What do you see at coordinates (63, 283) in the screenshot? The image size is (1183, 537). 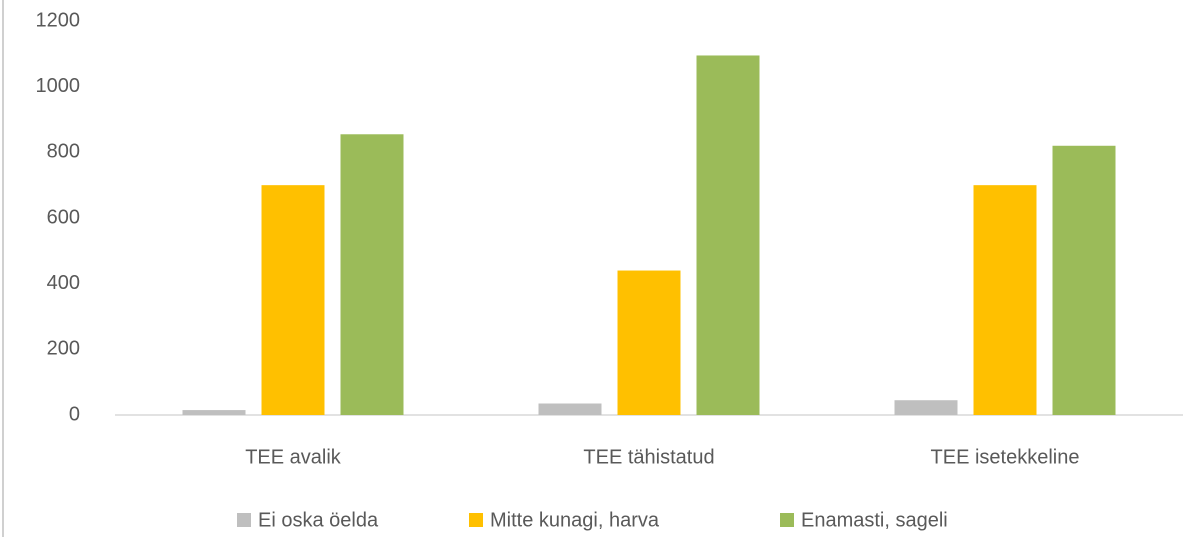 I see `y-tick-label: 400` at bounding box center [63, 283].